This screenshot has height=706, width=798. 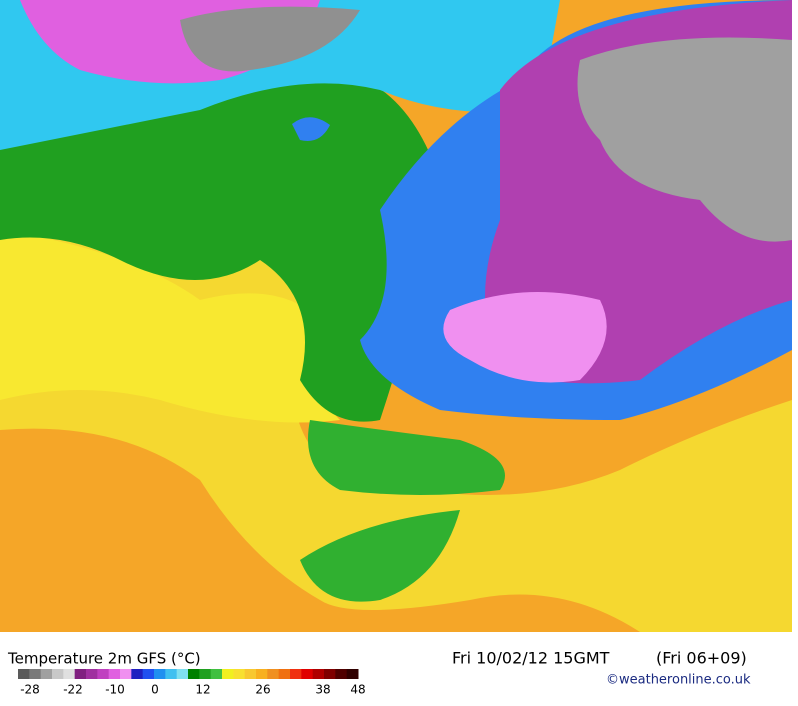 What do you see at coordinates (192, 683) in the screenshot?
I see `legend: -28 -22 -10 0 12 26 38 48` at bounding box center [192, 683].